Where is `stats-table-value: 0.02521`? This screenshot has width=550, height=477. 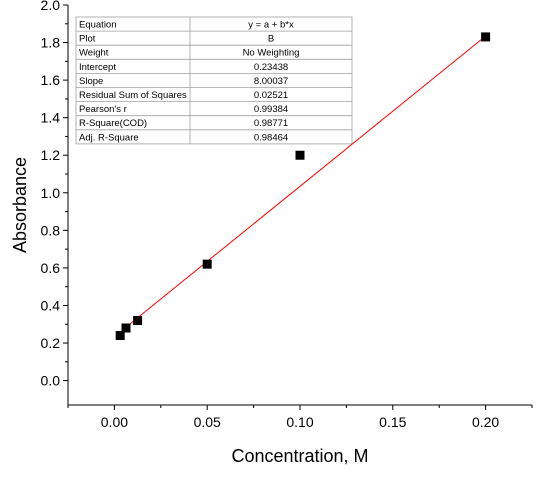 stats-table-value: 0.02521 is located at coordinates (271, 95).